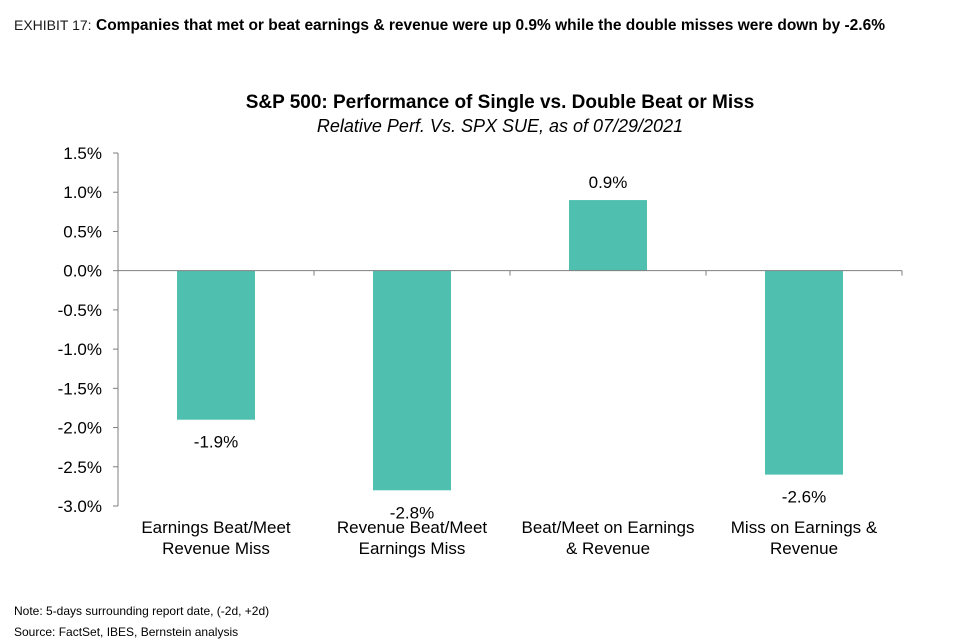  What do you see at coordinates (53, 25) in the screenshot?
I see `exhibit-label: EXHIBIT 17:` at bounding box center [53, 25].